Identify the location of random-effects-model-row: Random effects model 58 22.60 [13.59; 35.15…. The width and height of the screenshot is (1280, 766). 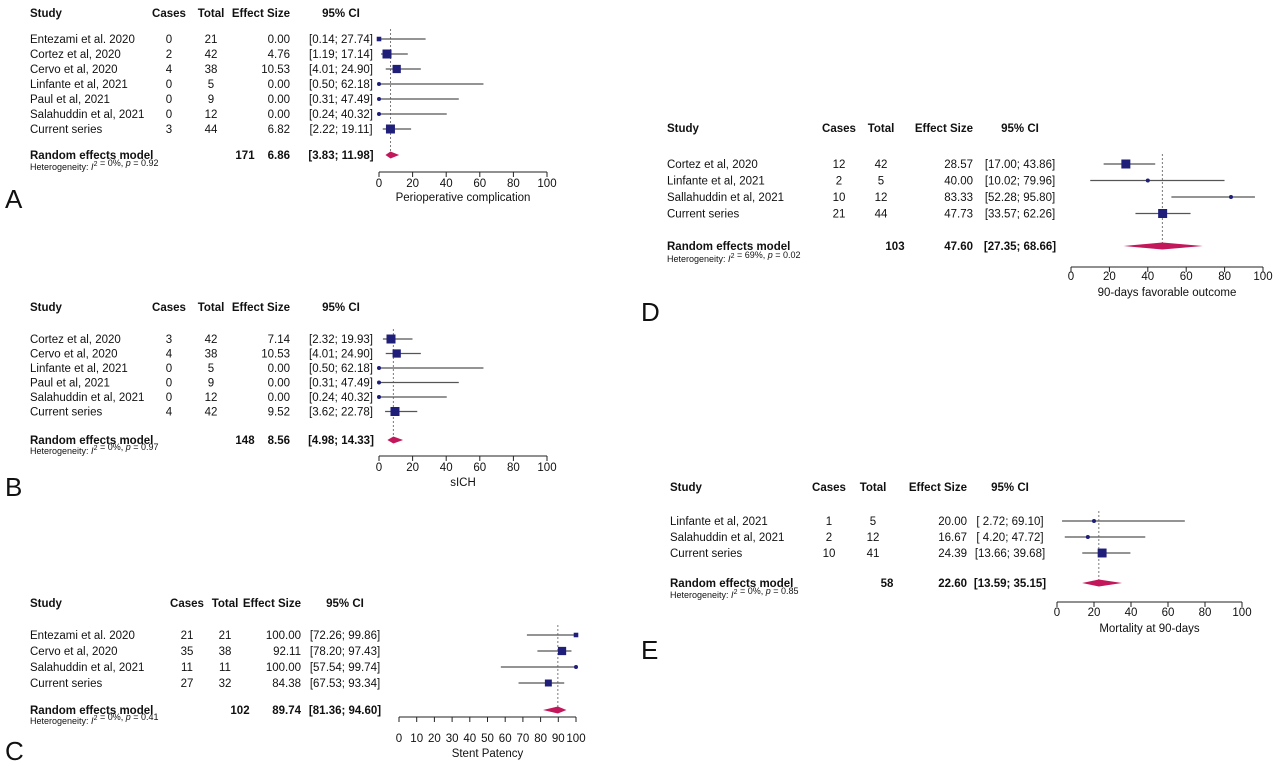
(896, 584).